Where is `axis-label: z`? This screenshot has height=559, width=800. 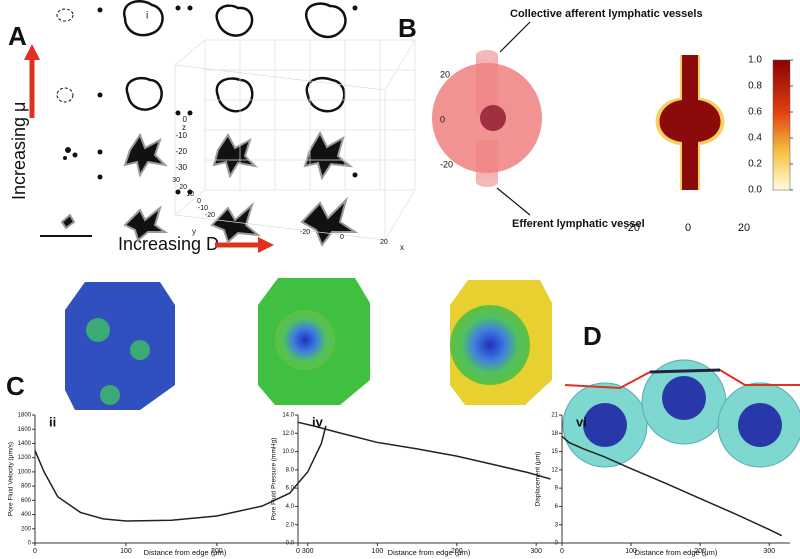
axis-label: z is located at coordinates (184, 127).